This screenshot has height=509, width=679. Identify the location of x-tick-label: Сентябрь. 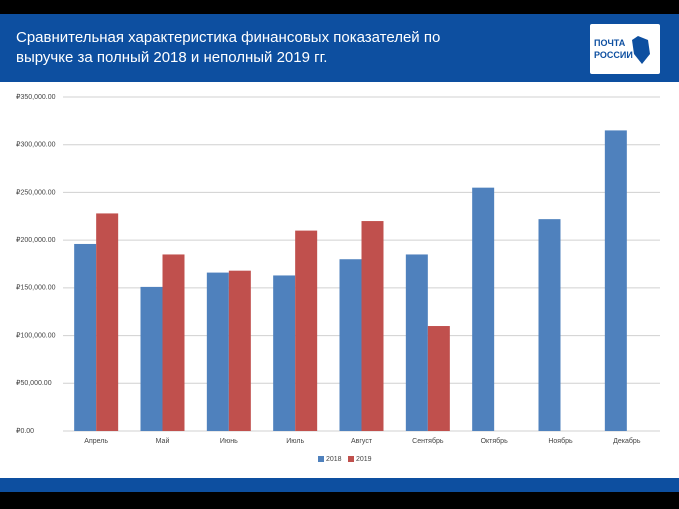
(428, 441).